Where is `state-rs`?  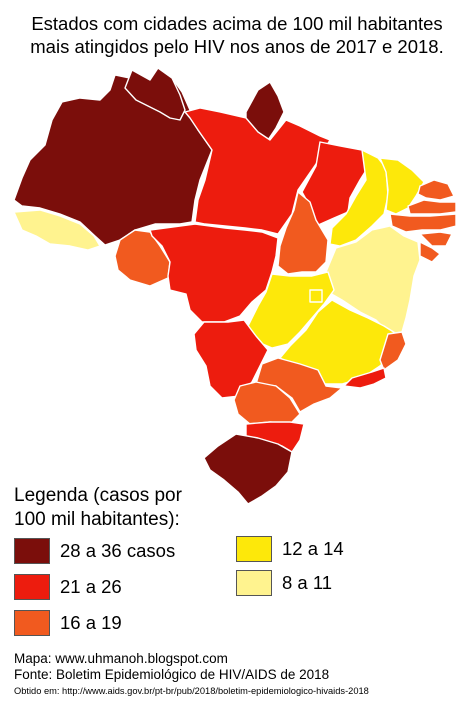
state-rs is located at coordinates (248, 469).